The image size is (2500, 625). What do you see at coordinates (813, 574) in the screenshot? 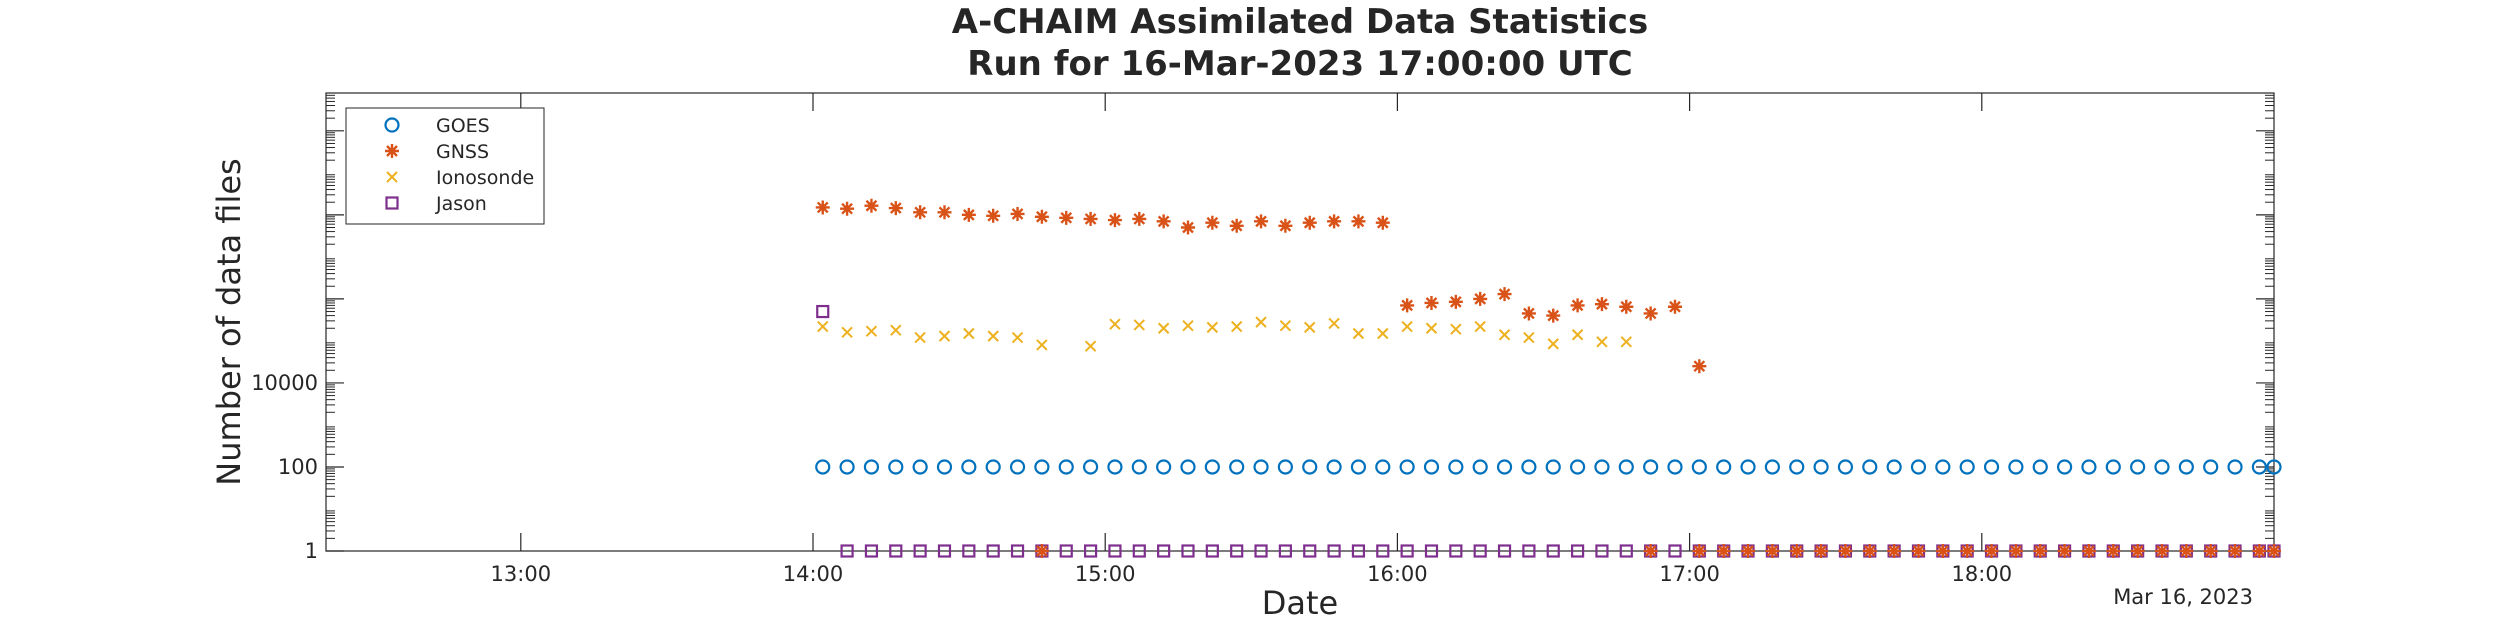
I see `x-tick-label: 14:00` at bounding box center [813, 574].